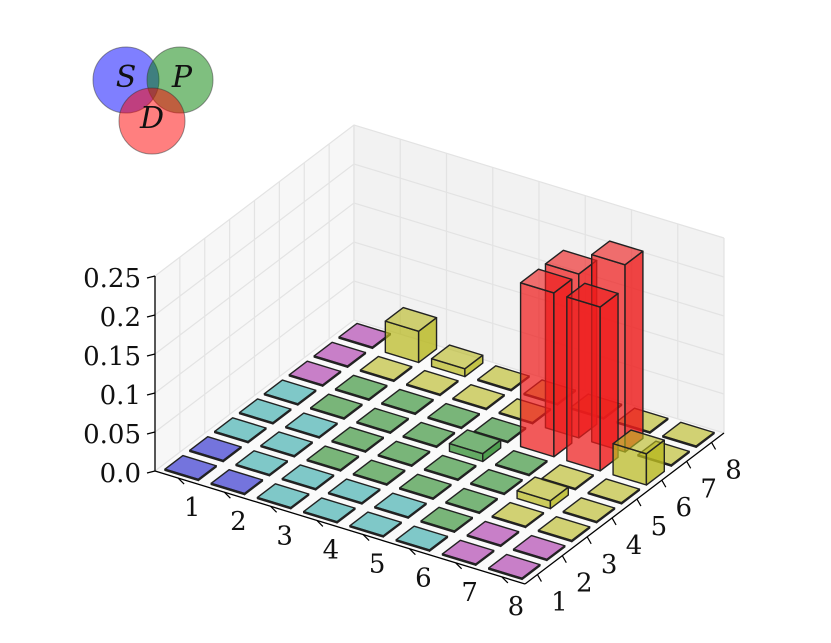 This screenshot has height=643, width=831. What do you see at coordinates (192, 508) in the screenshot?
I see `x-tick-label: 1` at bounding box center [192, 508].